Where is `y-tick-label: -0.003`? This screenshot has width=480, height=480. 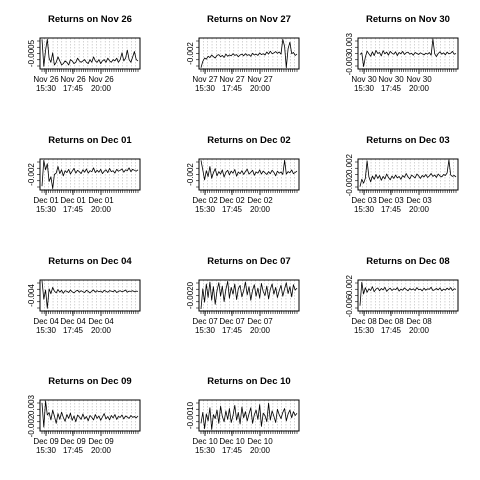
y-tick-label: -0.003 is located at coordinates (349, 63).